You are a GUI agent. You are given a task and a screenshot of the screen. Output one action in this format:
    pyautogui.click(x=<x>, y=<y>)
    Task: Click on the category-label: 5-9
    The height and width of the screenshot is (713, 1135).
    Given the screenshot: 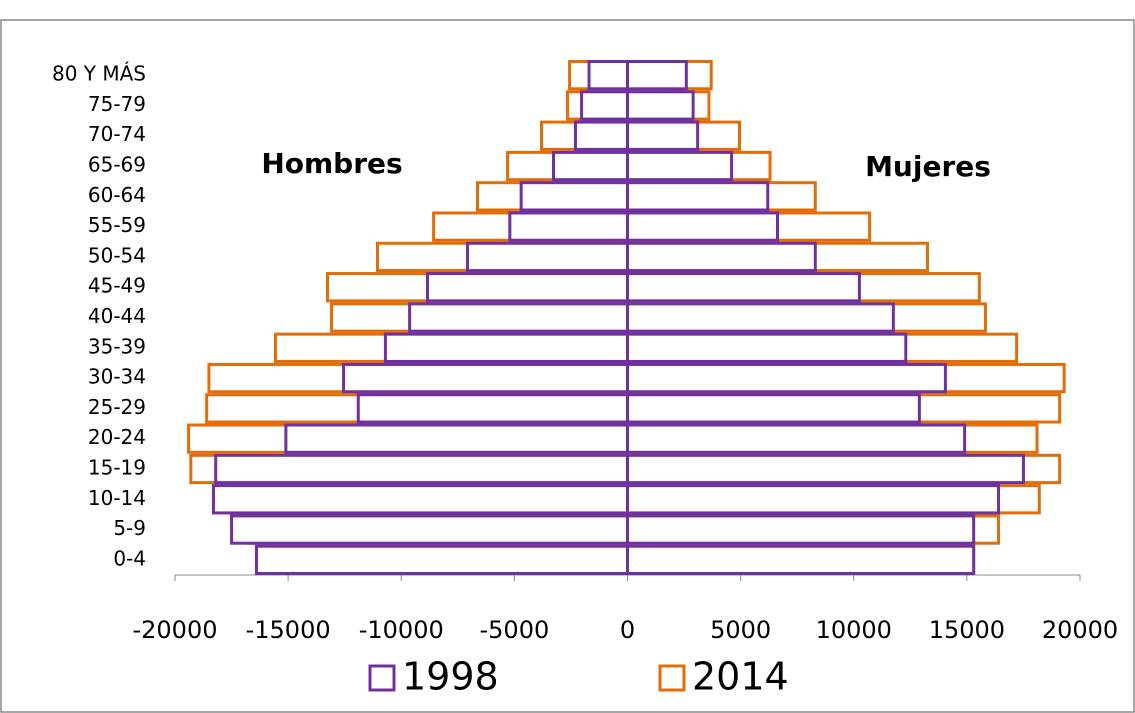 What is the action you would take?
    pyautogui.click(x=129, y=528)
    